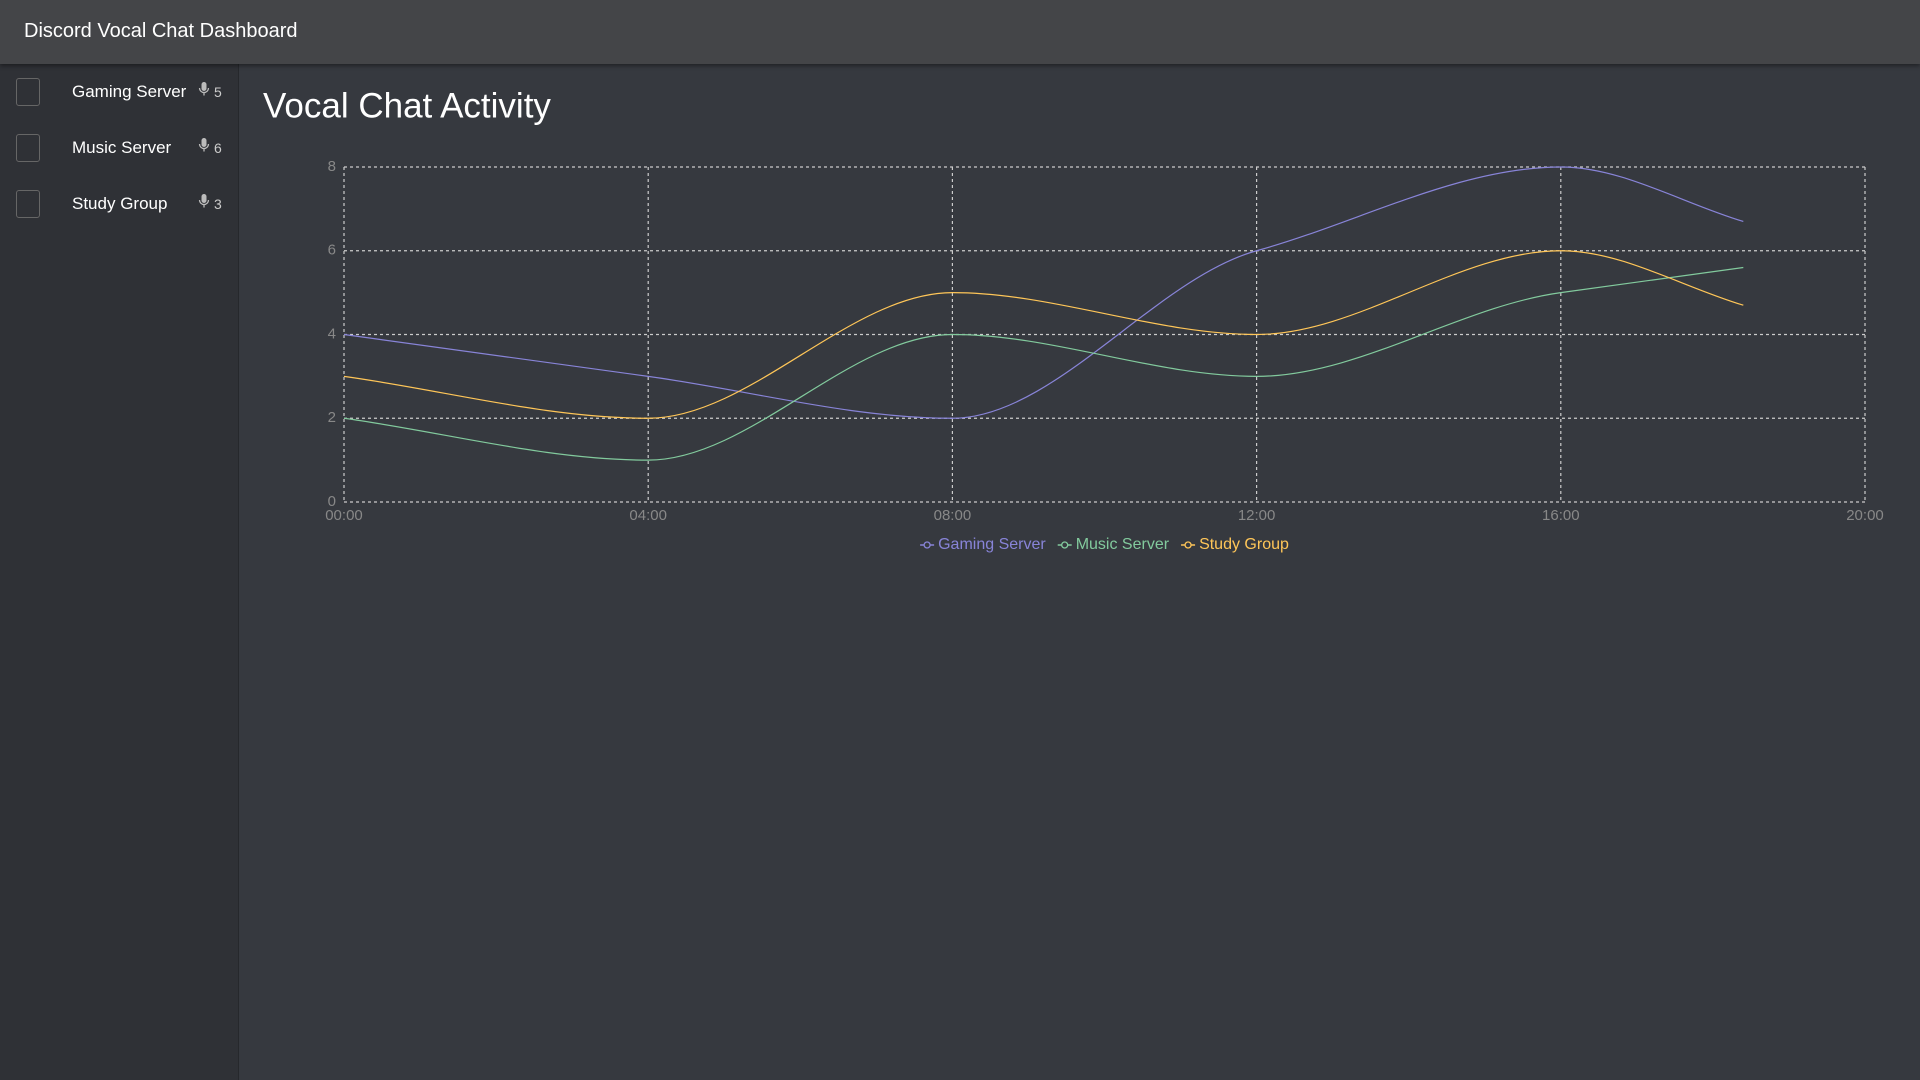  I want to click on y-tick-label: 2, so click(332, 417).